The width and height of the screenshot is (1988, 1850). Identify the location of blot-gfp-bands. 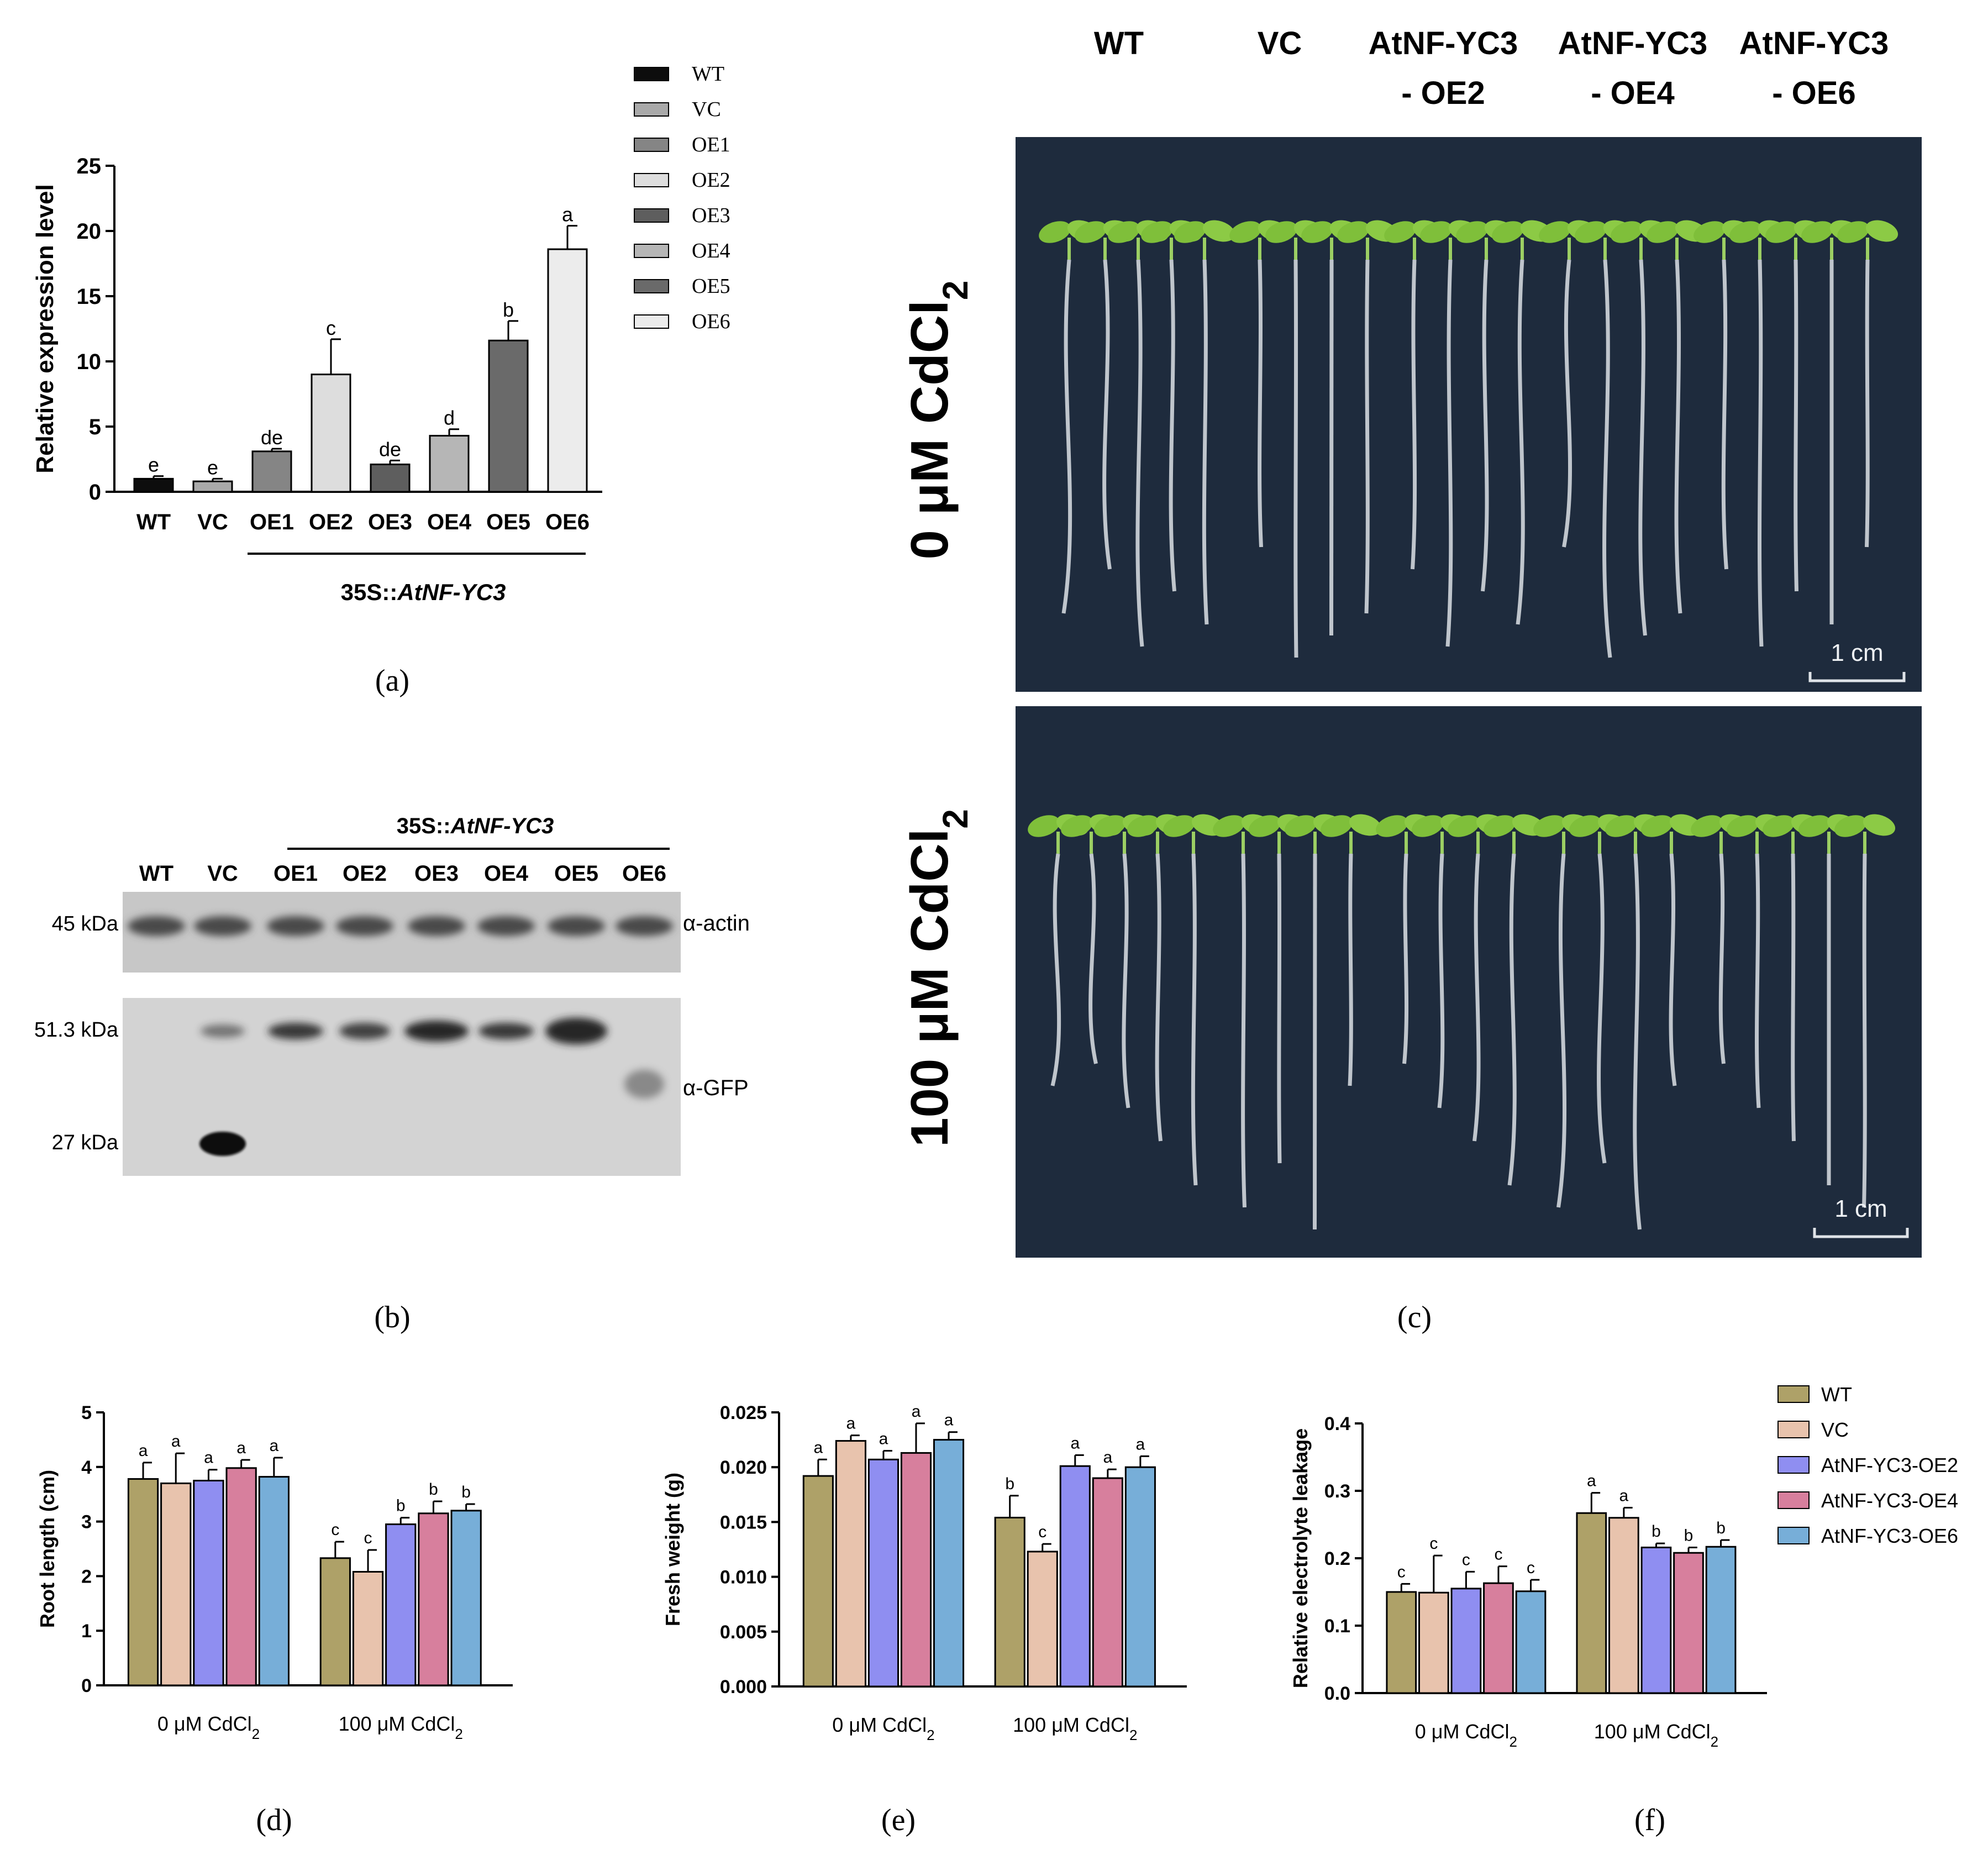
(431, 1087).